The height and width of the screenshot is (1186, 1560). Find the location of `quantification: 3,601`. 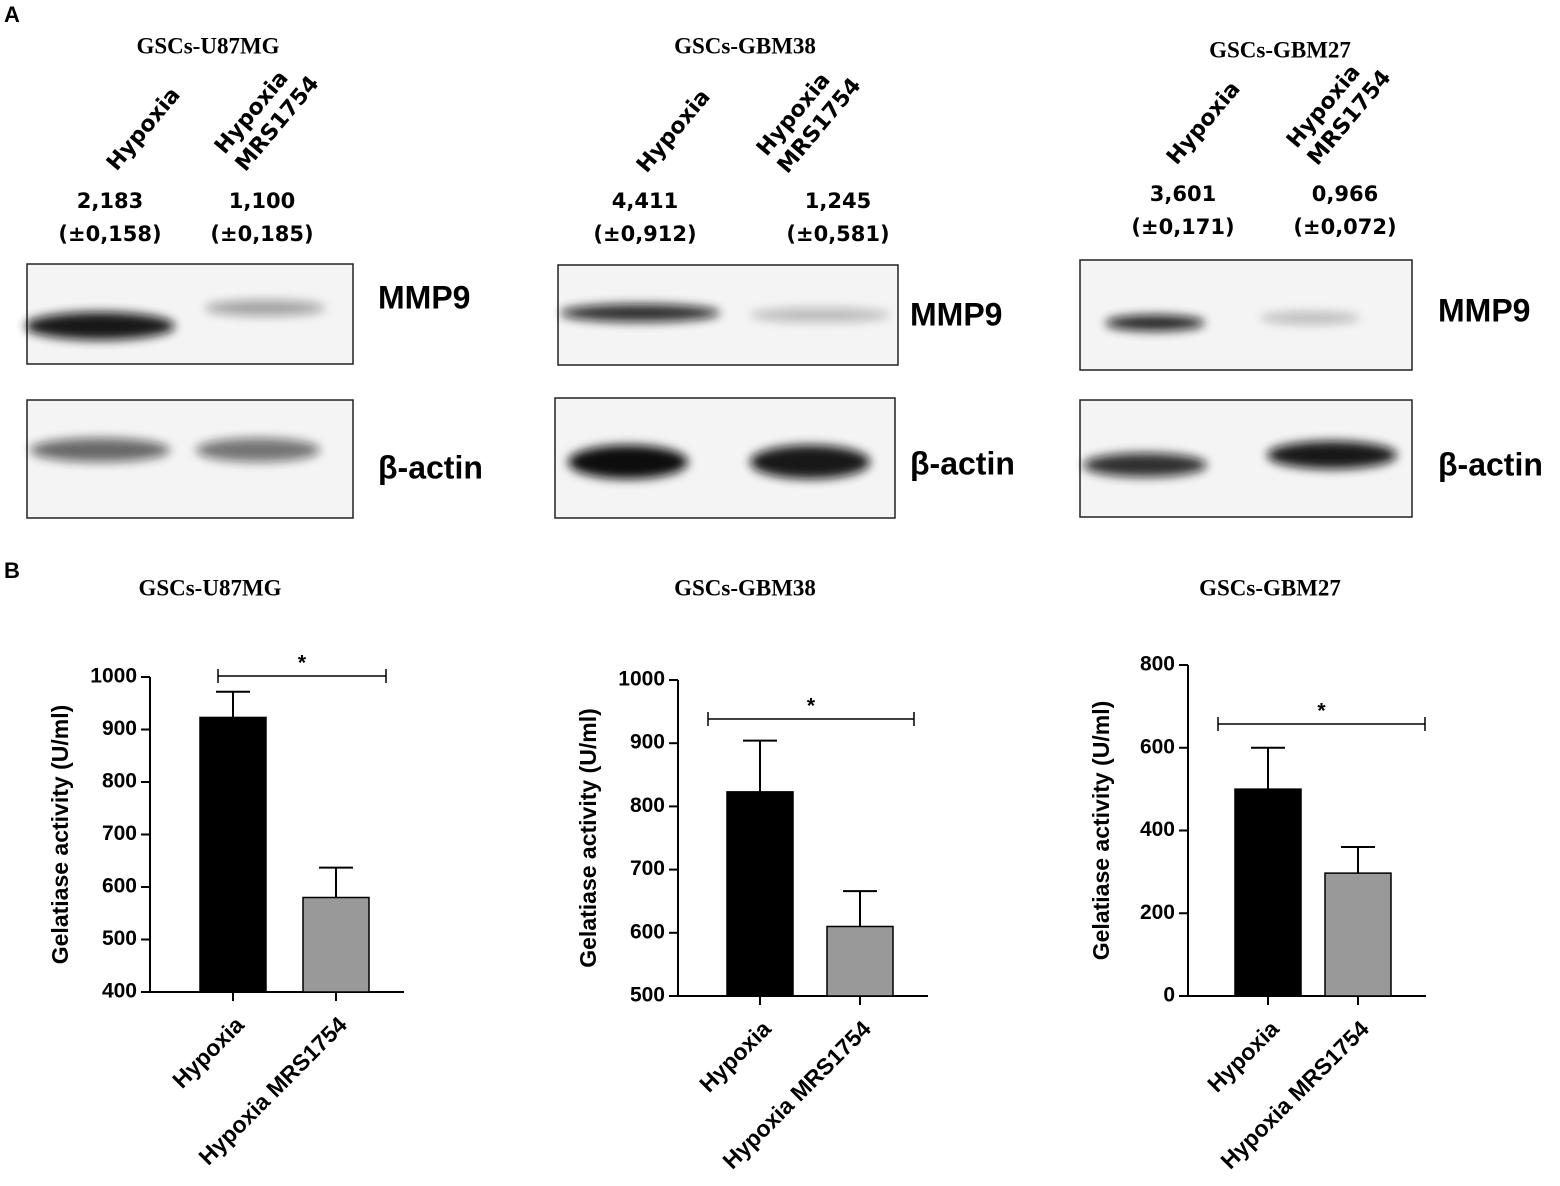

quantification: 3,601 is located at coordinates (1183, 194).